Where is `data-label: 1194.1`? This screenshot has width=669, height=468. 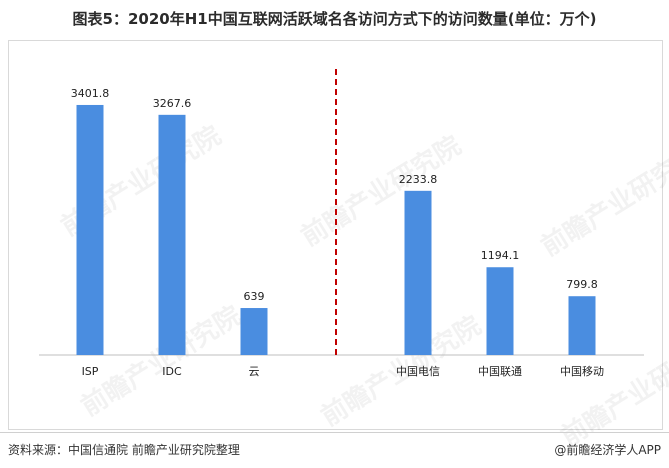 data-label: 1194.1 is located at coordinates (500, 255).